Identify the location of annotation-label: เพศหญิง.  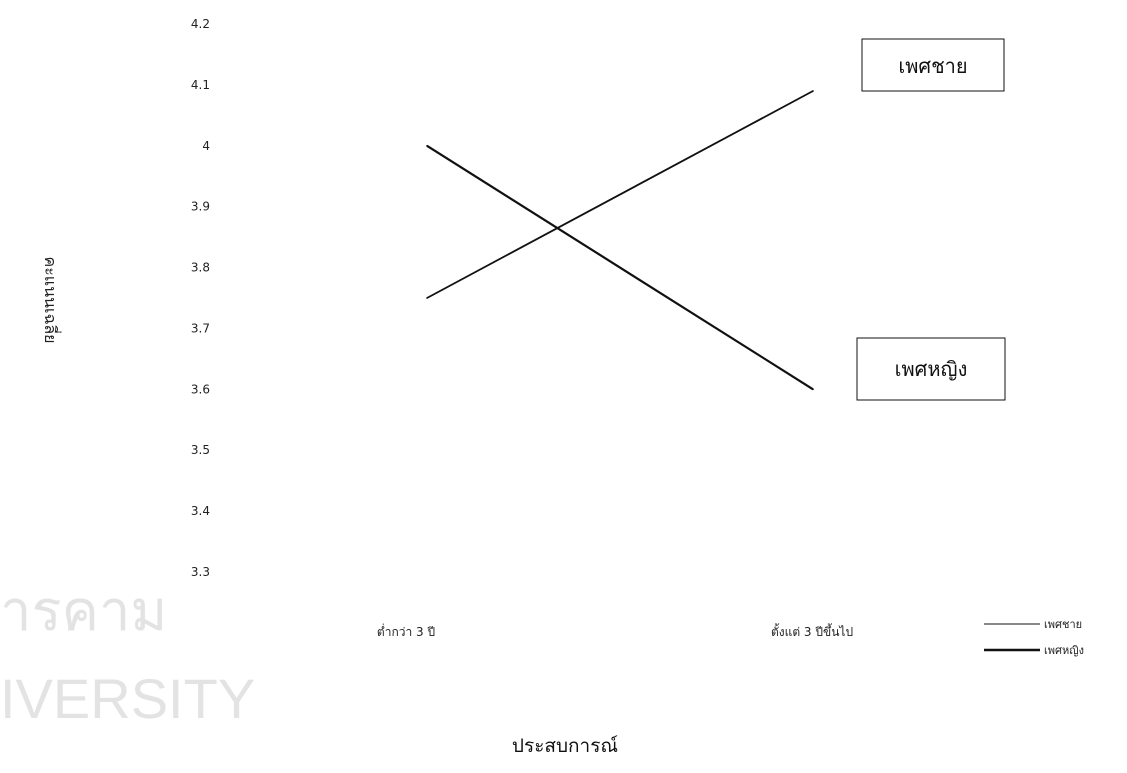
(931, 369).